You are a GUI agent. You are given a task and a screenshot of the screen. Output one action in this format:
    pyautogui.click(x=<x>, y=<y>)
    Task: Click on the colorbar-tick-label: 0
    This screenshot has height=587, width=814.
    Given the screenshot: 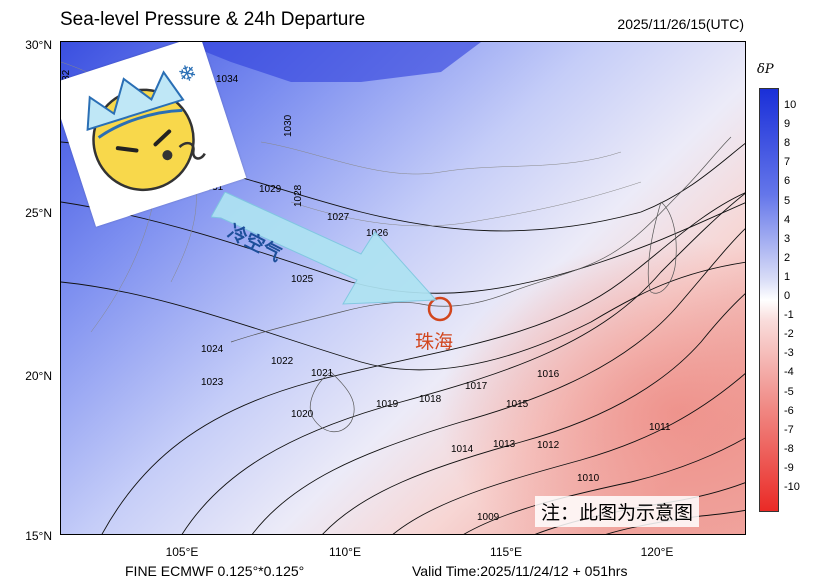 What is the action you would take?
    pyautogui.click(x=787, y=296)
    